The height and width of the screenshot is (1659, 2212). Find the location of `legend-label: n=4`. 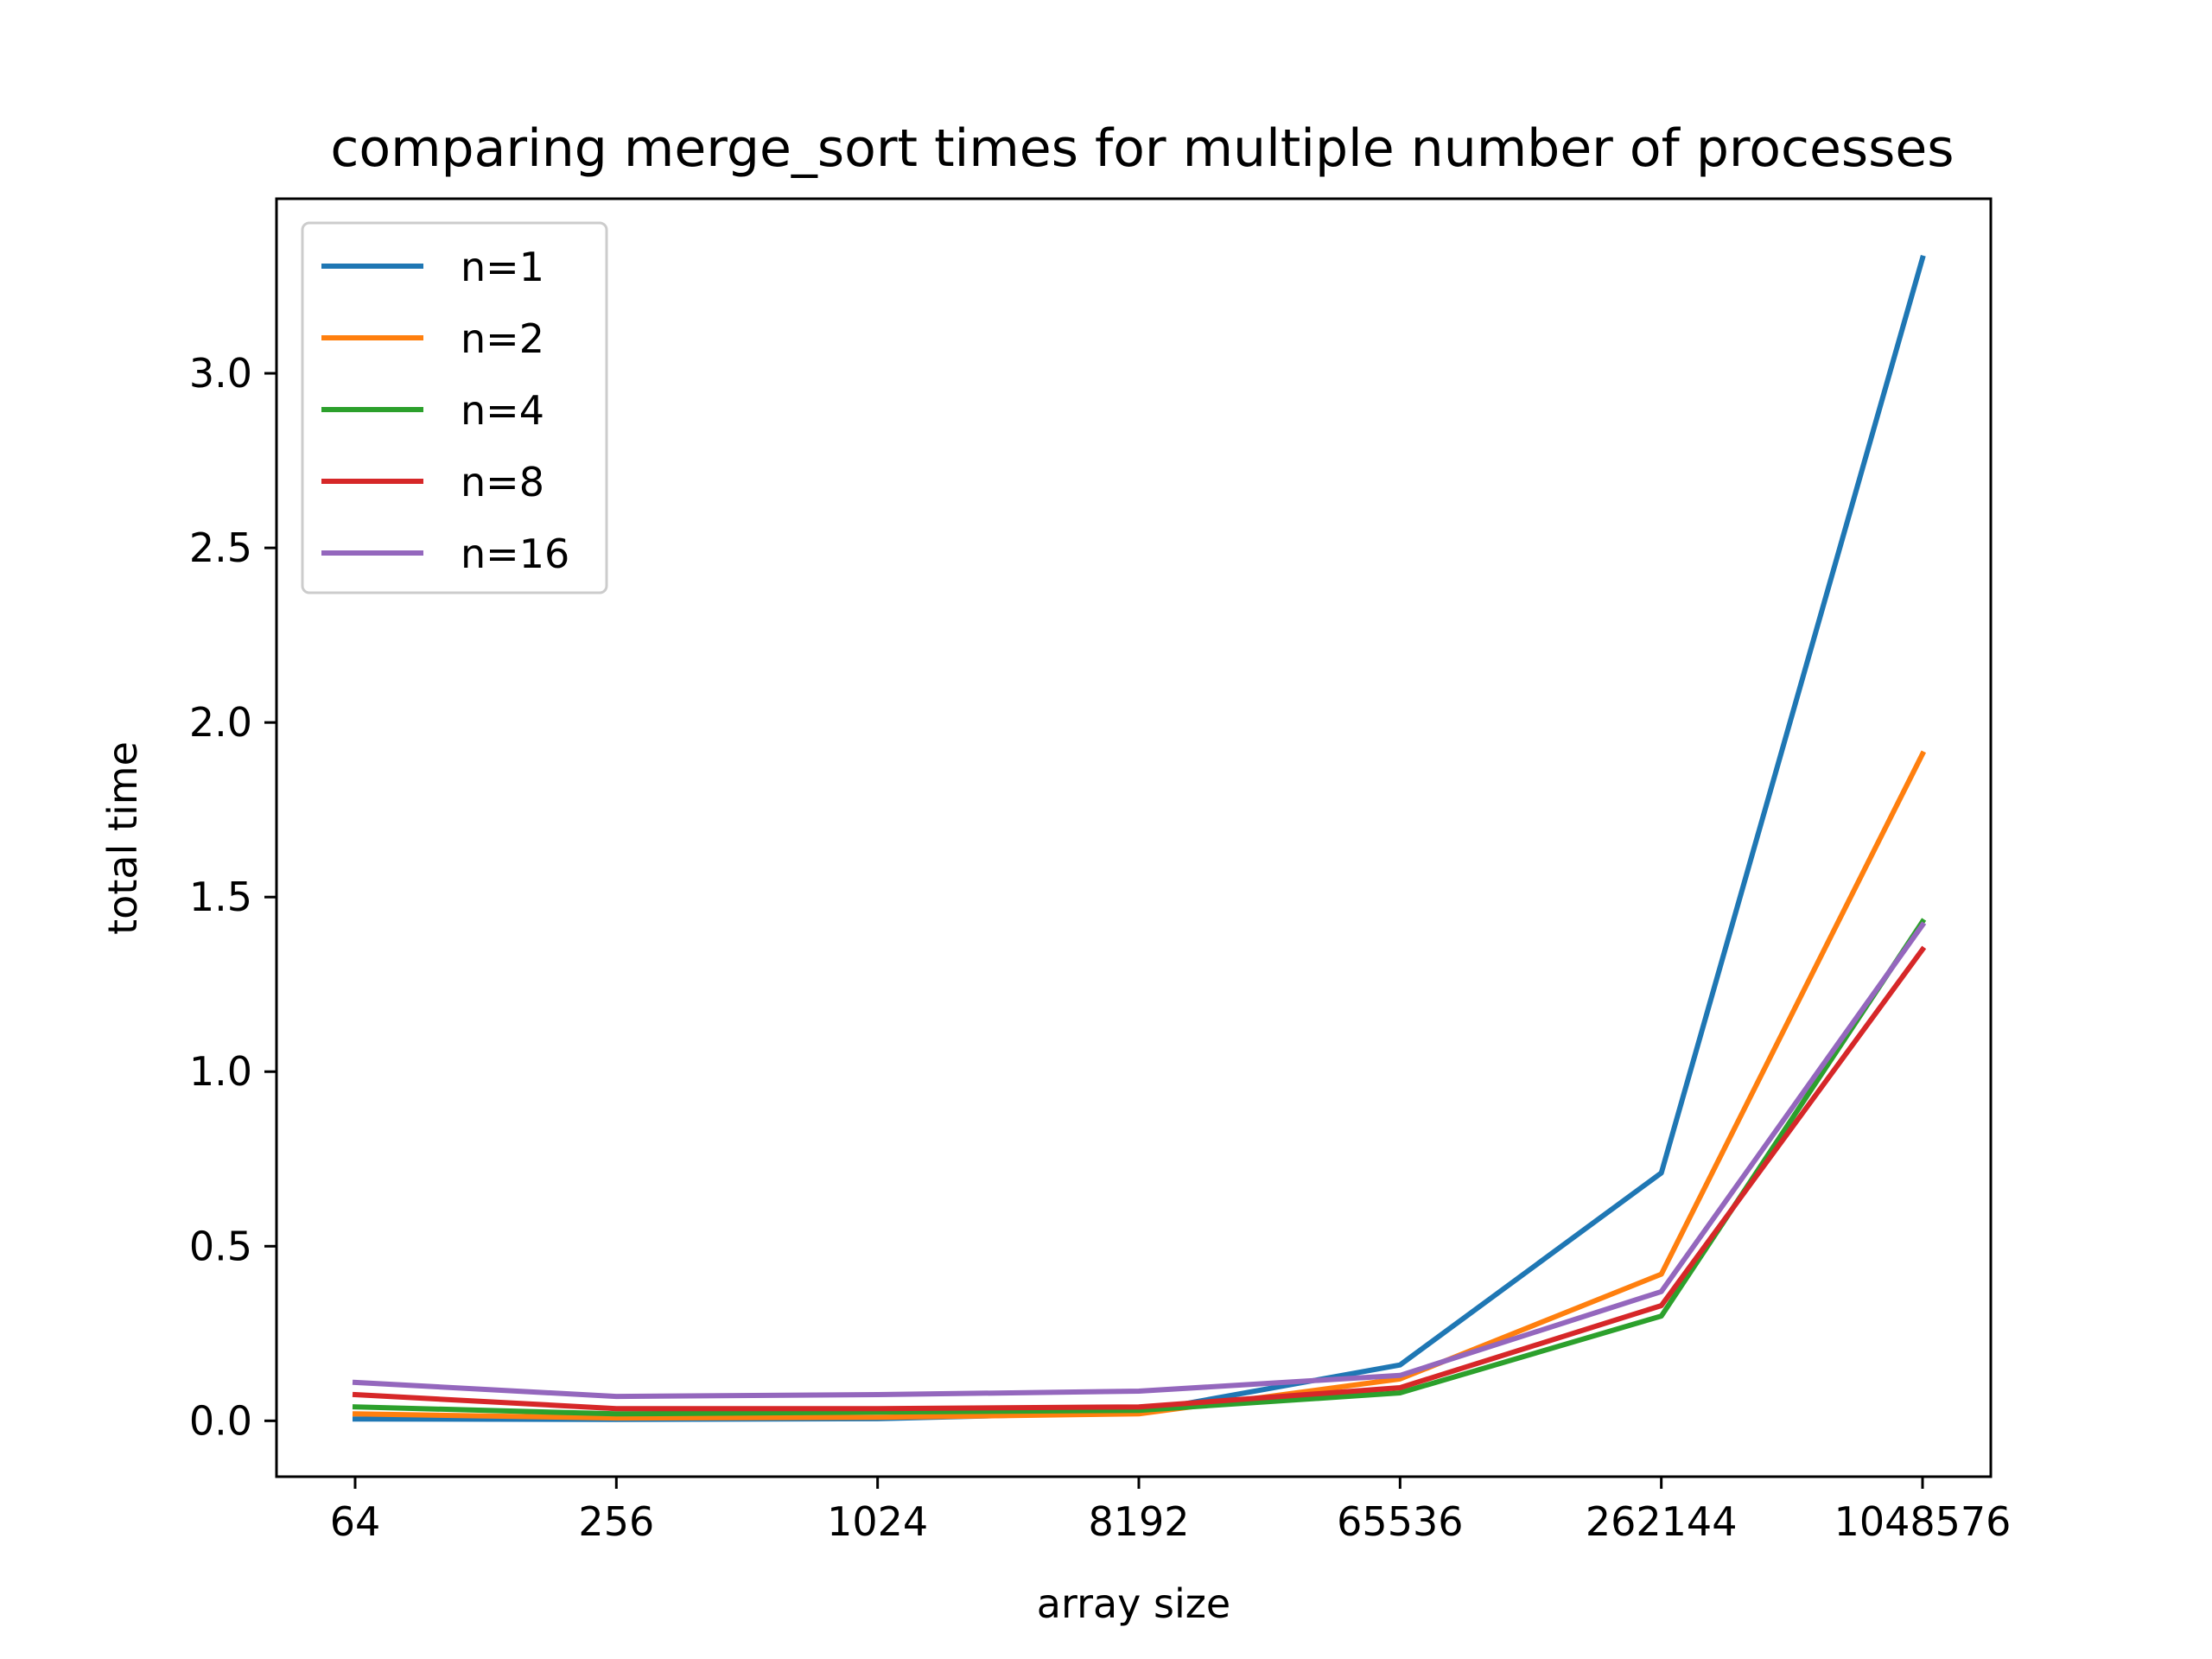

legend-label: n=4 is located at coordinates (502, 410).